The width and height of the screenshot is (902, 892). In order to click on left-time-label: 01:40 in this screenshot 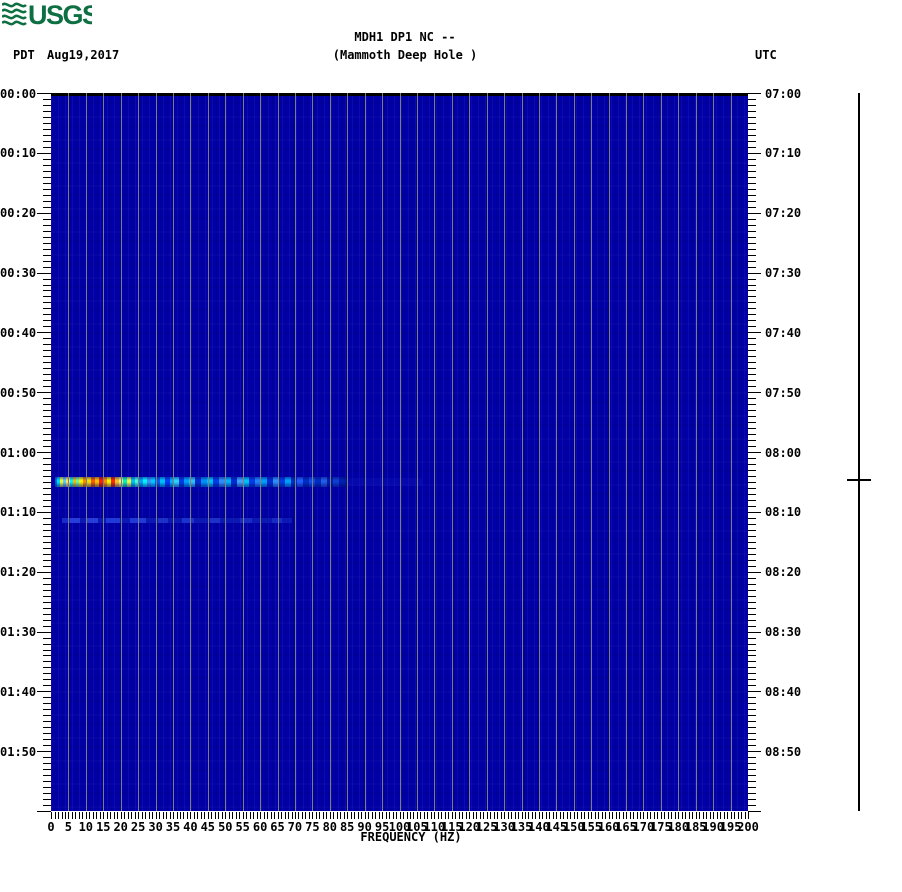, I will do `click(18, 691)`.